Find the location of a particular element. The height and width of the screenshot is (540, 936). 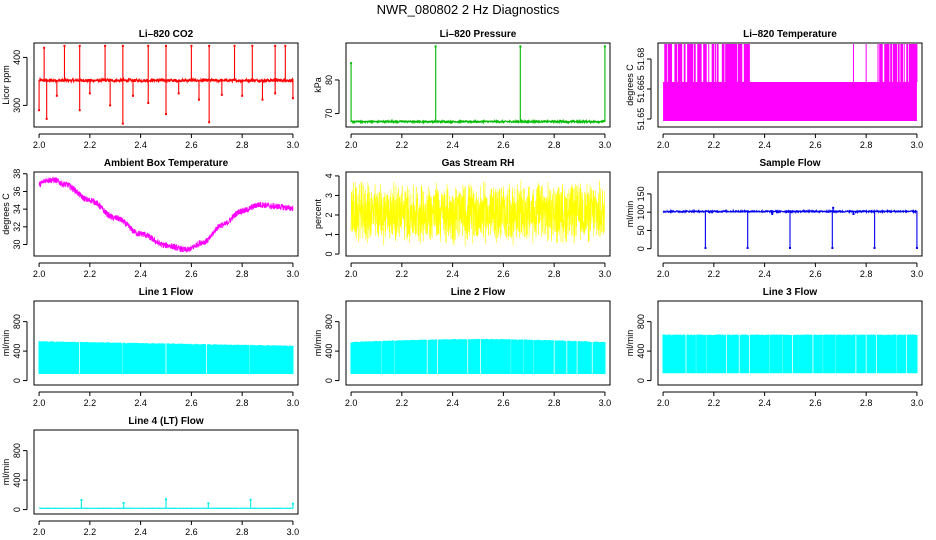

y-axis-label: degrees C is located at coordinates (6, 214).